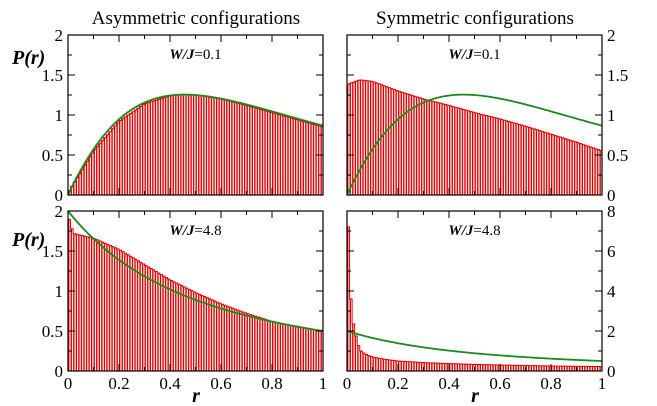  What do you see at coordinates (59, 35) in the screenshot?
I see `y-tick-label: 2` at bounding box center [59, 35].